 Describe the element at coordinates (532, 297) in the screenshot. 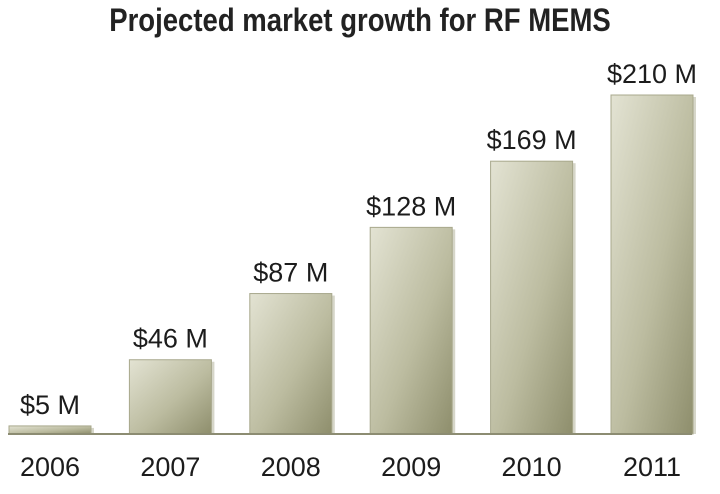

I see `bar-2010` at that location.